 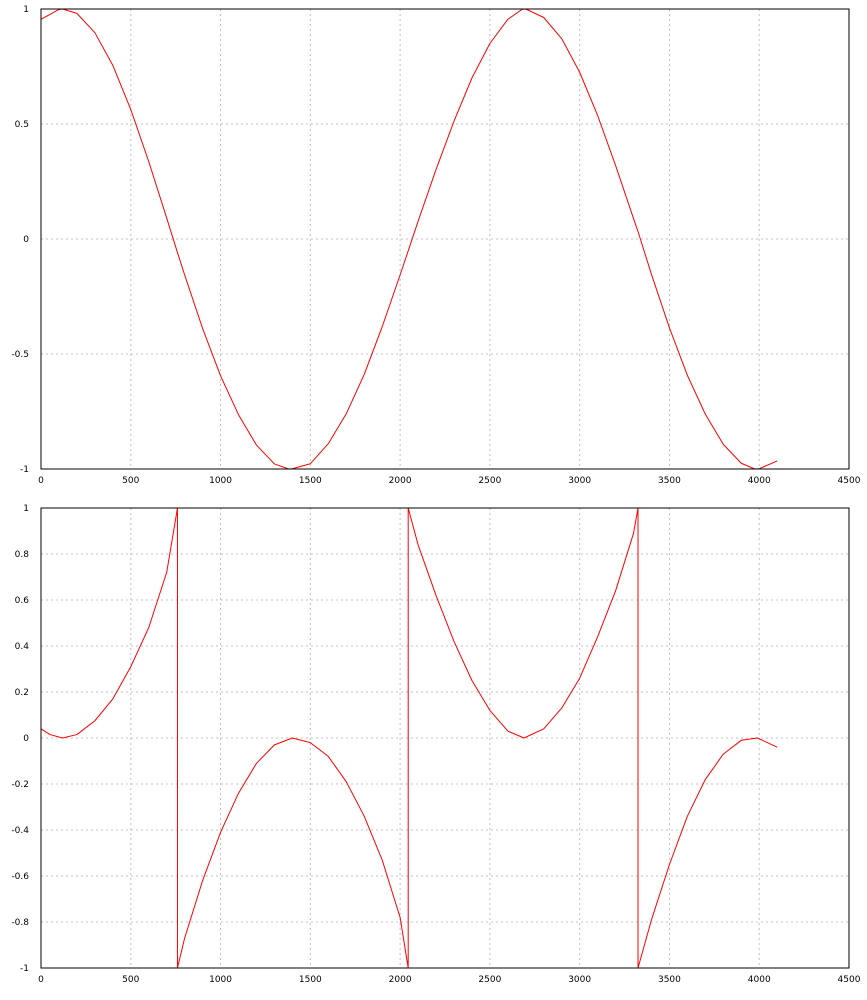 I want to click on y-tick-label: -0.8, so click(x=20, y=923).